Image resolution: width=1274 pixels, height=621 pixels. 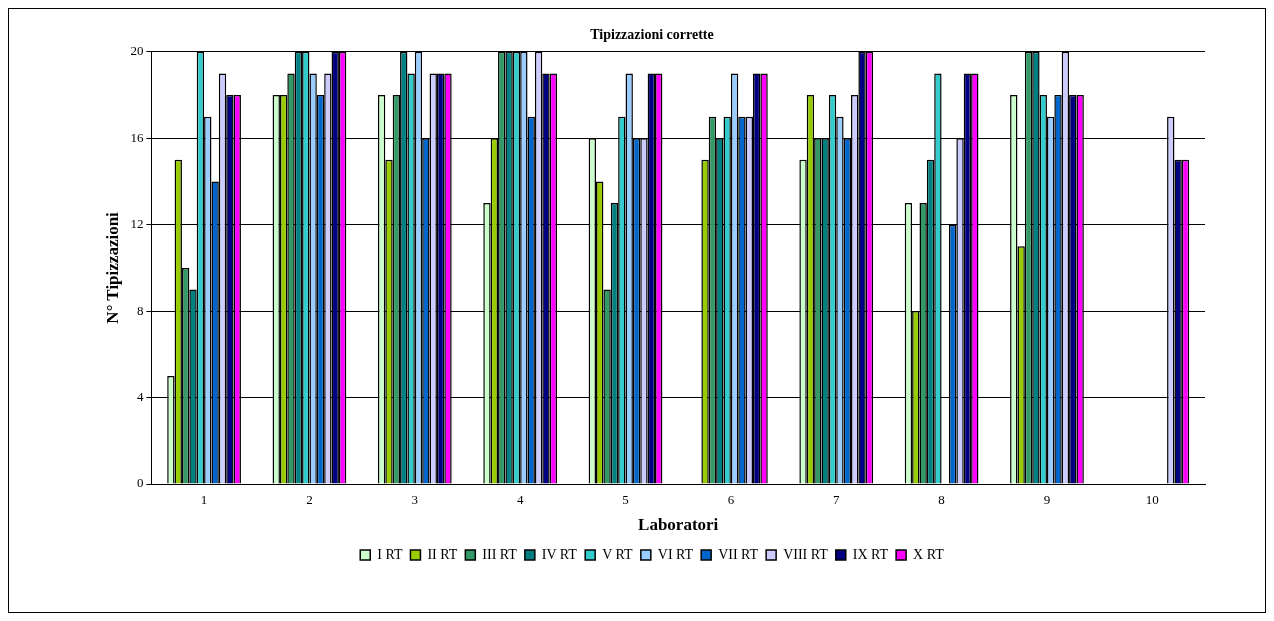 I want to click on x-tick-label: 8, so click(x=941, y=500).